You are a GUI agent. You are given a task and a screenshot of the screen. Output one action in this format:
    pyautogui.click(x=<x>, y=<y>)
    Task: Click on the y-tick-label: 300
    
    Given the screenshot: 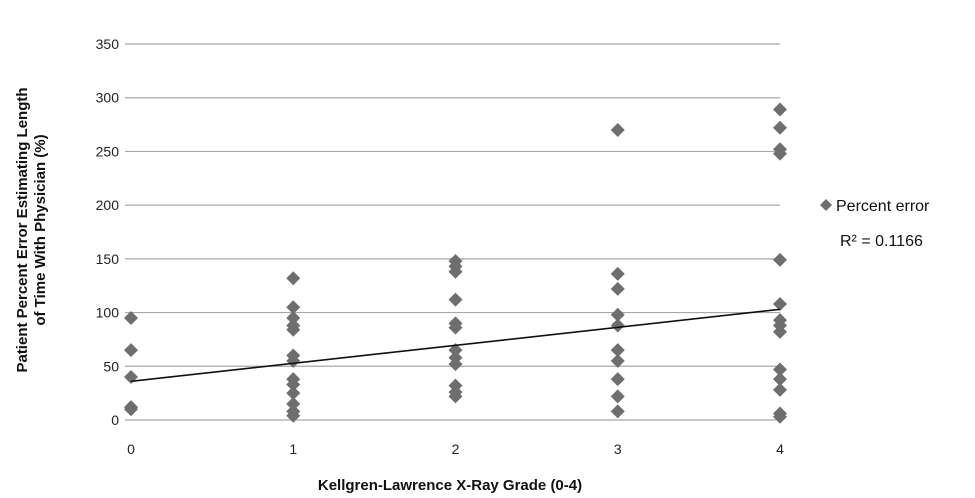 What is the action you would take?
    pyautogui.click(x=108, y=98)
    